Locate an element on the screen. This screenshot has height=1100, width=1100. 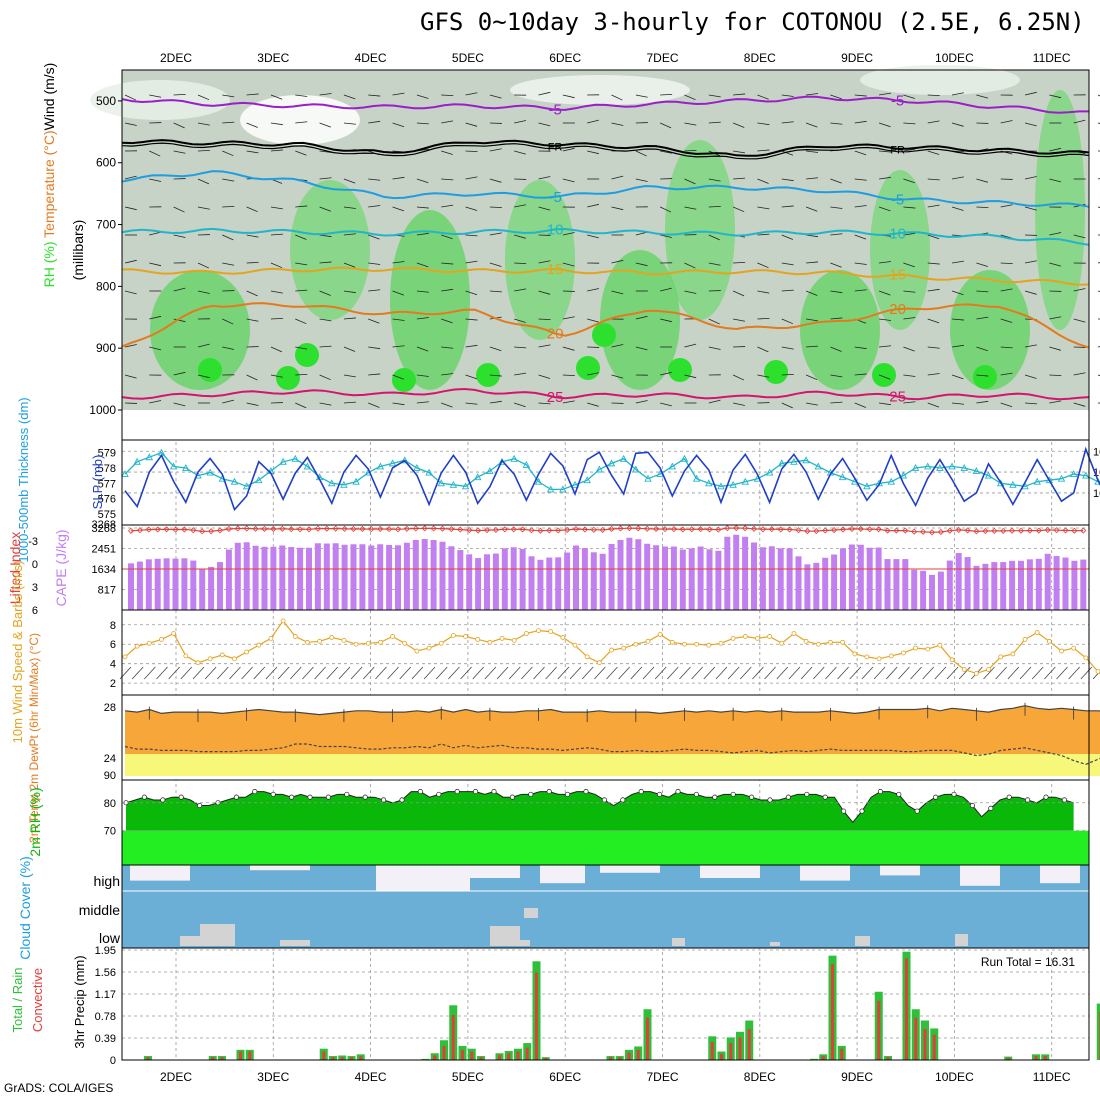
date-label-bottom: 4DEC is located at coordinates (371, 1077).